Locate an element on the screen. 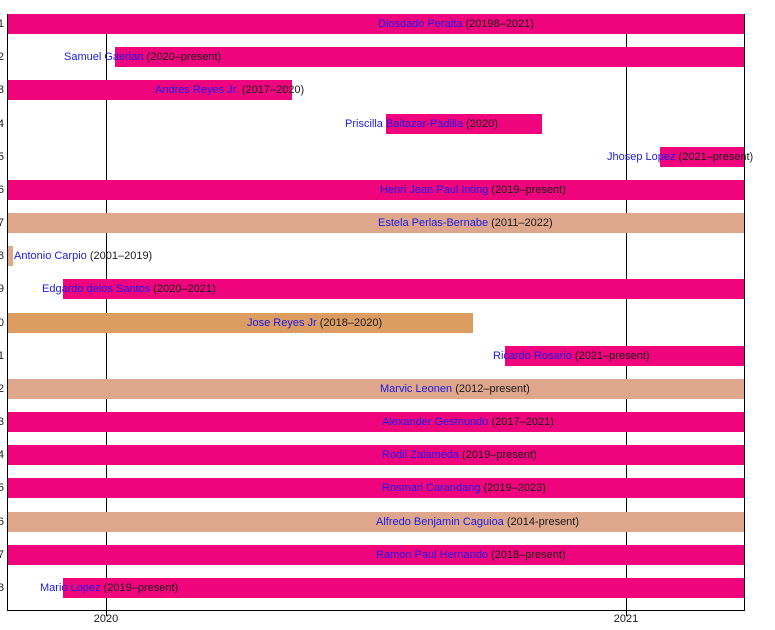  person-dates: (2020–present) is located at coordinates (182, 57).